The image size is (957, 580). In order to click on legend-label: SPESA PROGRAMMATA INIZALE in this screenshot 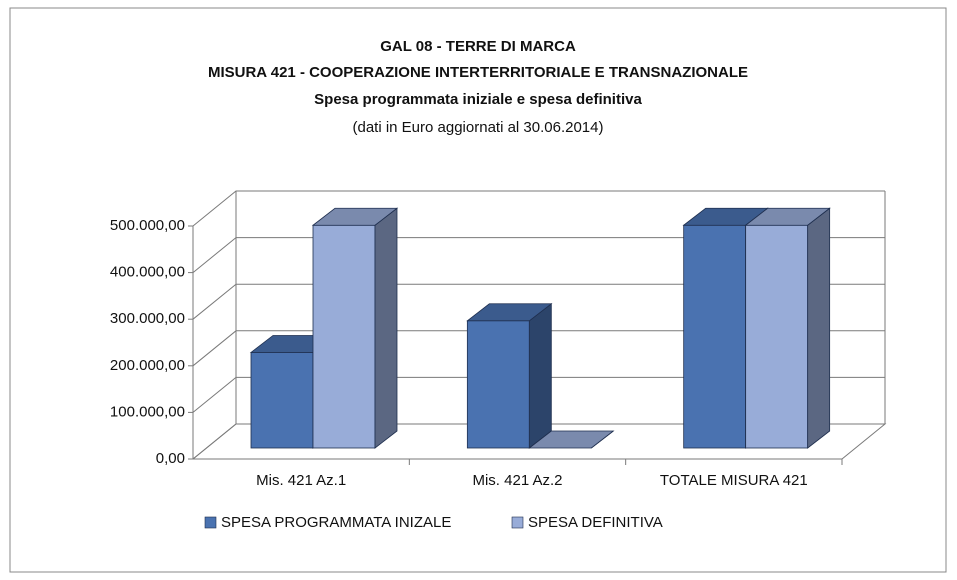, I will do `click(336, 522)`.